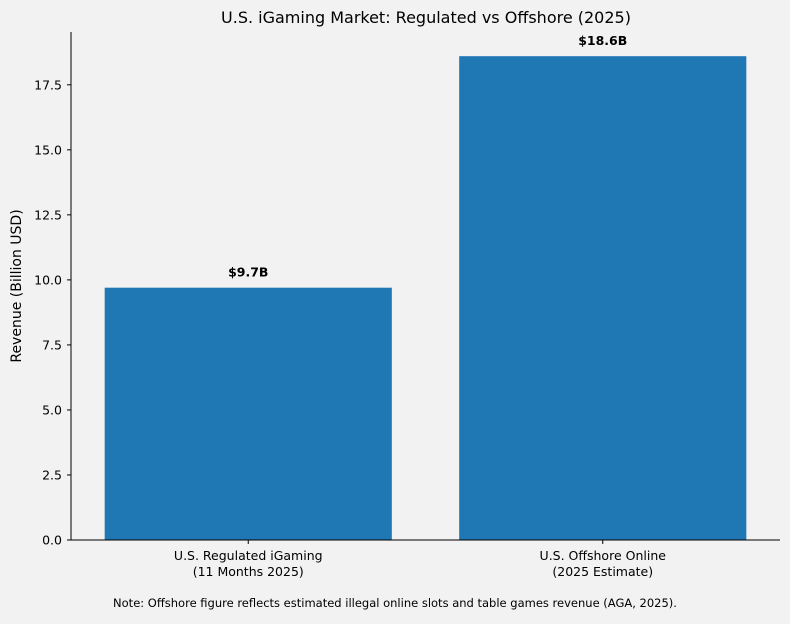  I want to click on y-tick-label-1: 2.5, so click(52, 474).